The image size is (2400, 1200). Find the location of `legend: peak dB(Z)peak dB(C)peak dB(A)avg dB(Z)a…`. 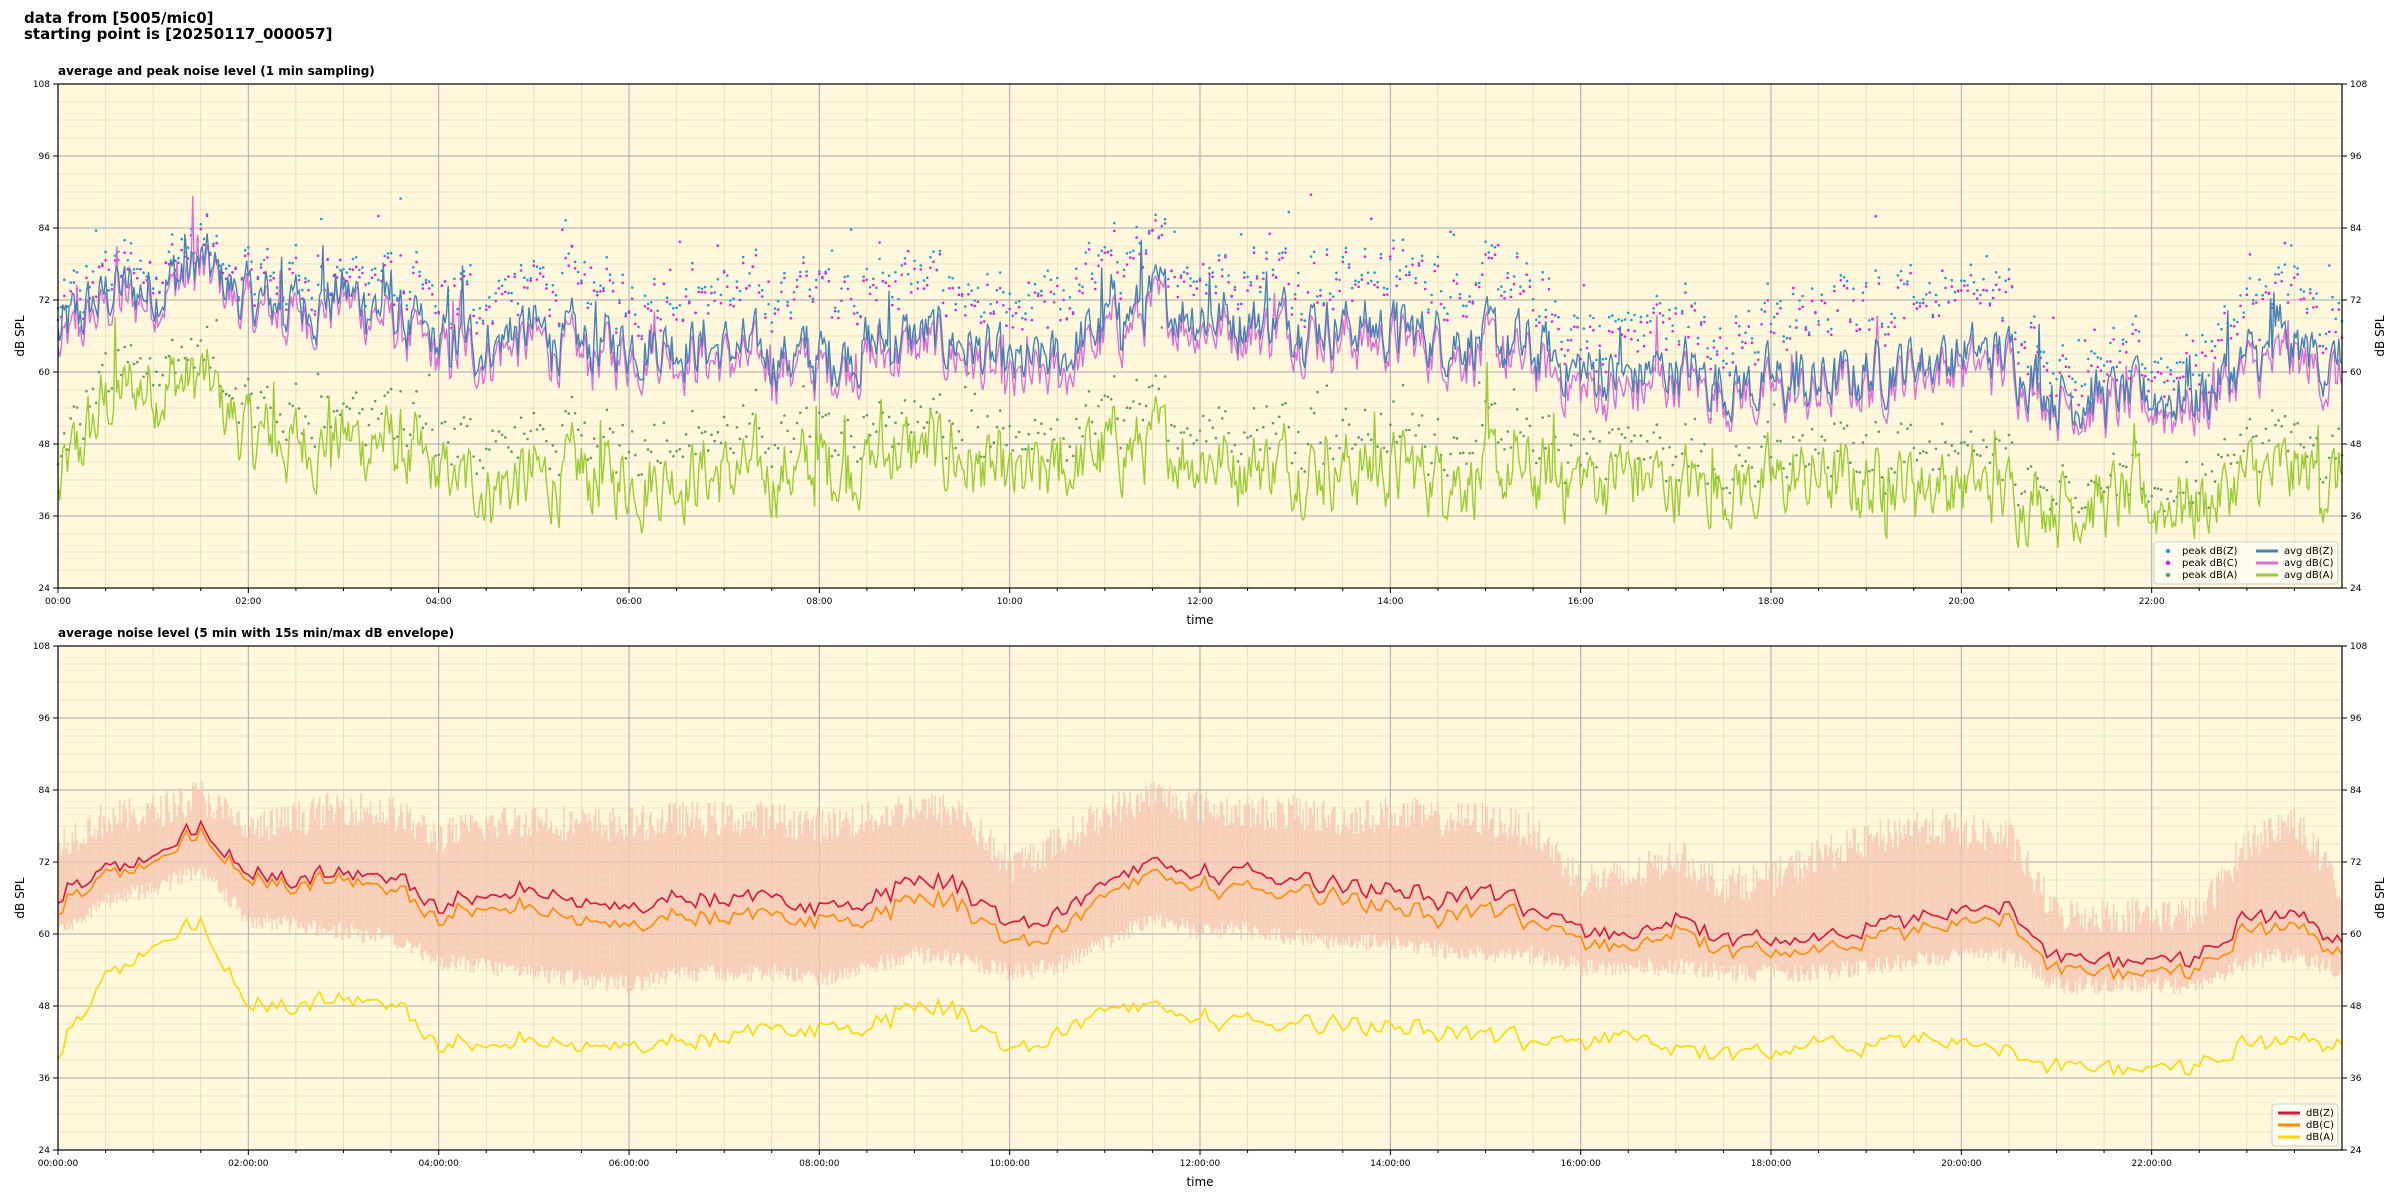

legend: peak dB(Z)peak dB(C)peak dB(A)avg dB(Z)a… is located at coordinates (2246, 563).